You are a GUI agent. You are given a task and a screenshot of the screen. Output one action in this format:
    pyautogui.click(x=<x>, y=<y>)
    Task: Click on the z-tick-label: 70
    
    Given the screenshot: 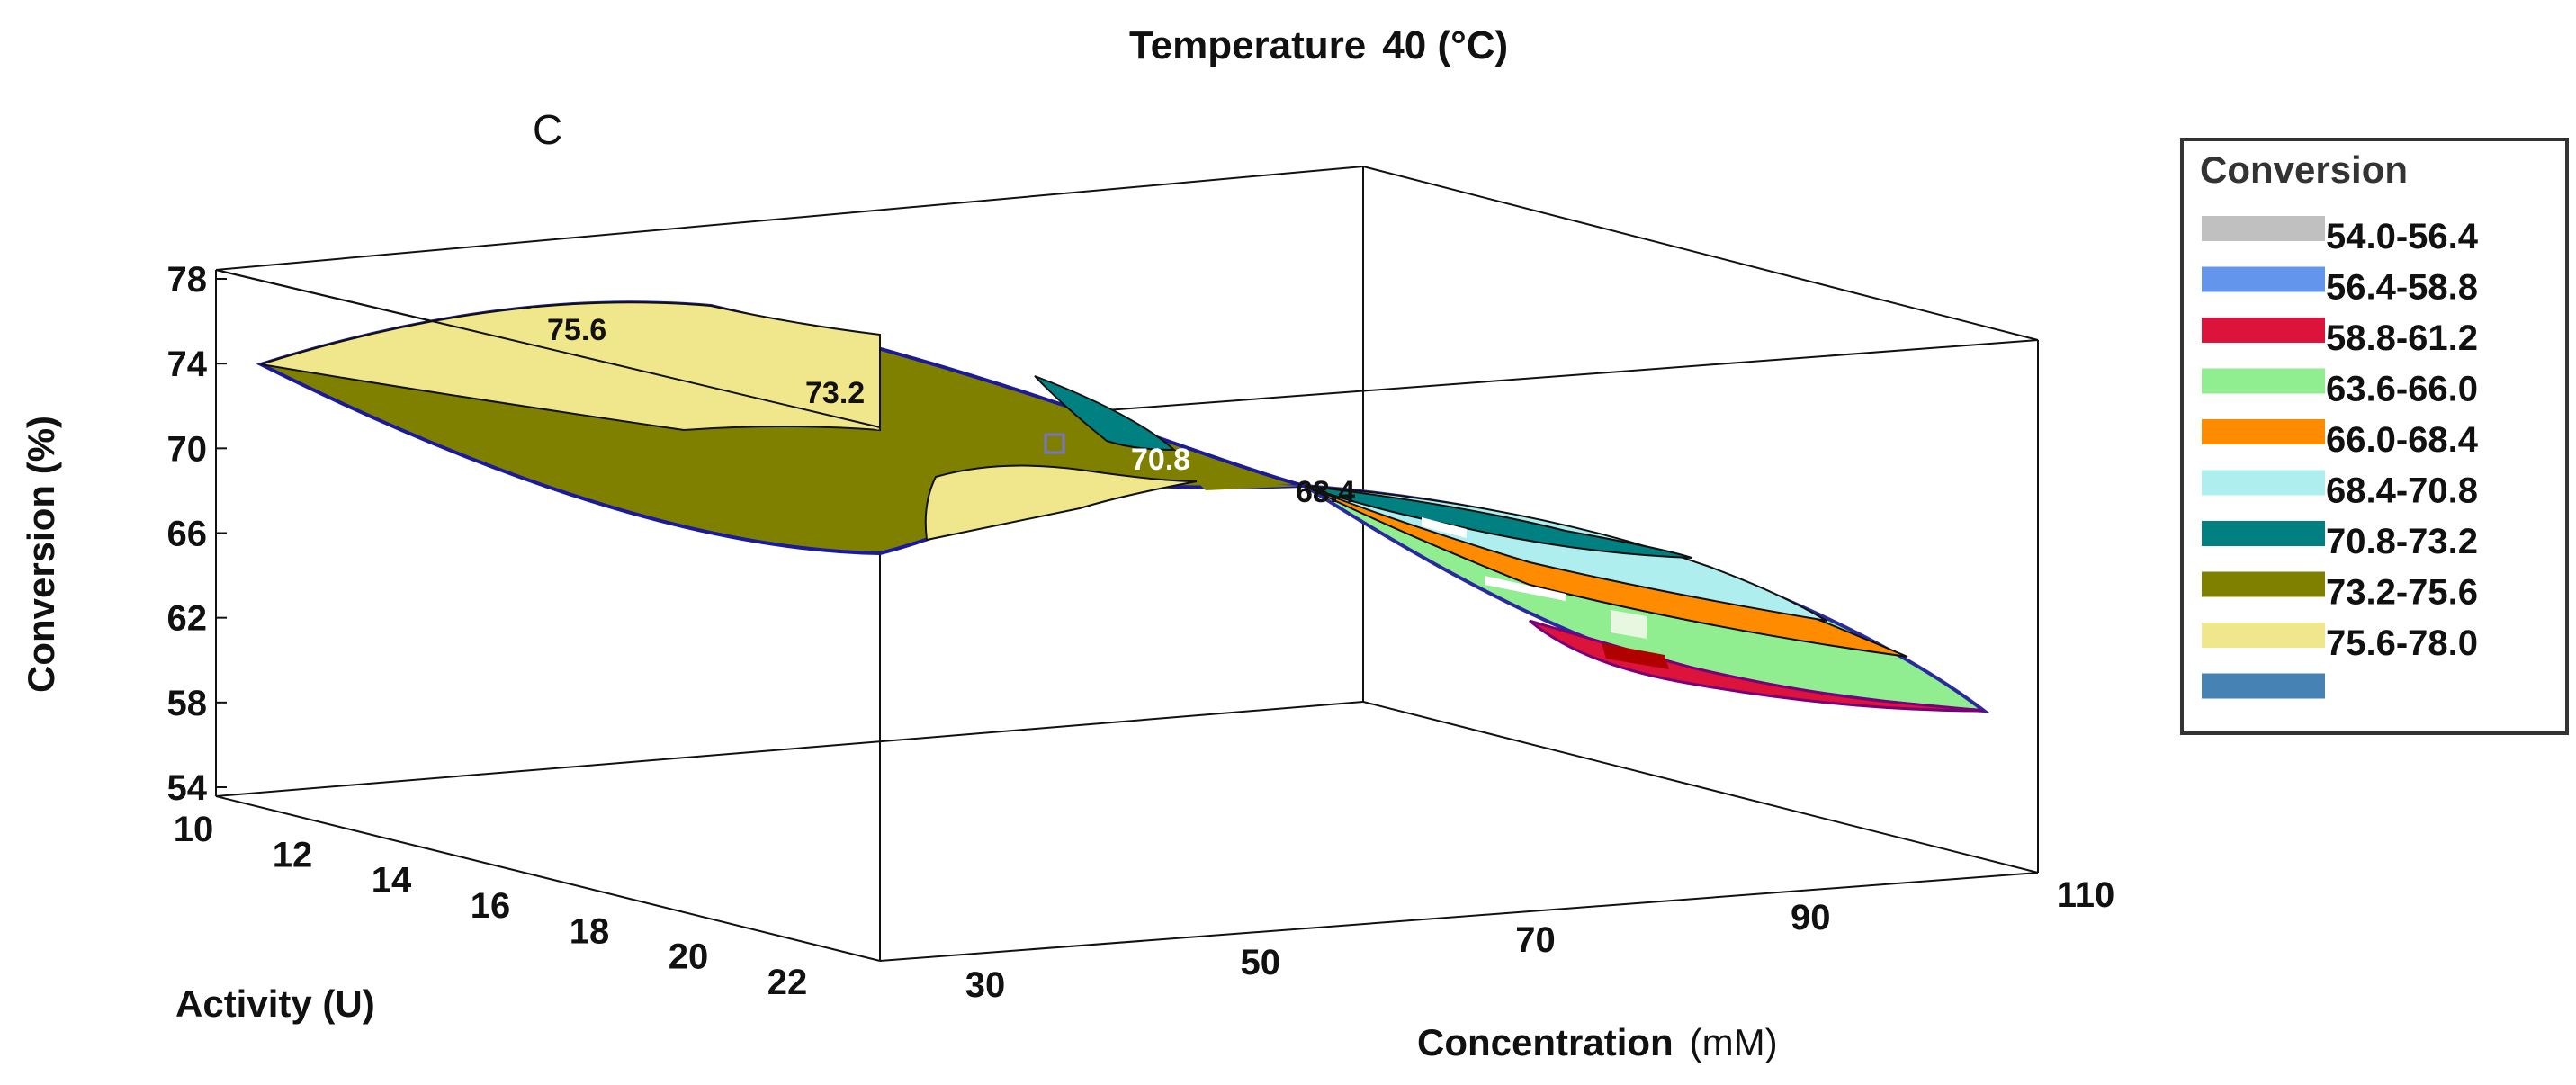 What is the action you would take?
    pyautogui.click(x=188, y=449)
    